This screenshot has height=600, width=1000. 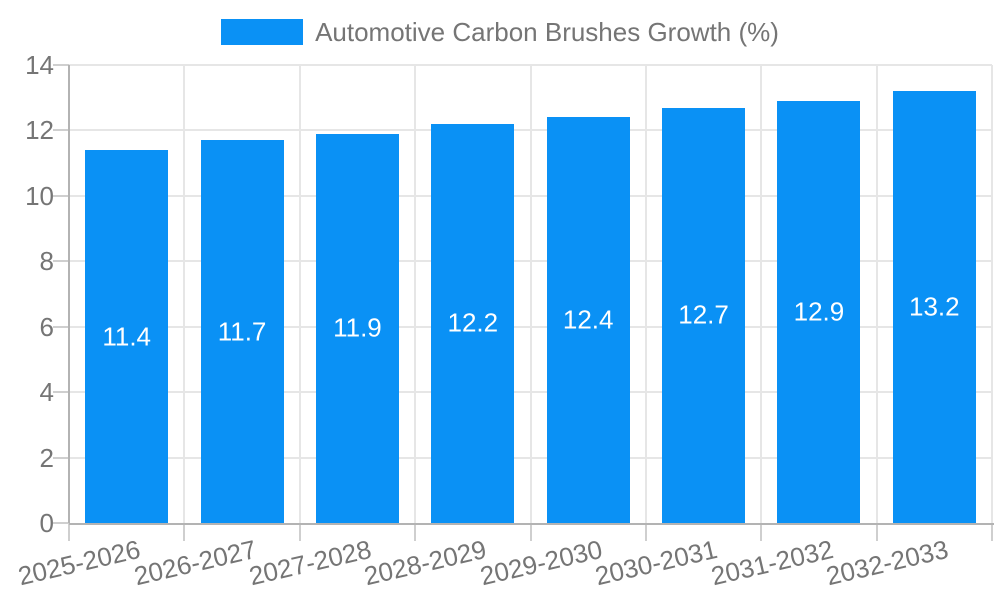 What do you see at coordinates (547, 31) in the screenshot?
I see `legend-label: Automotive Carbon Brushes Growth (%)` at bounding box center [547, 31].